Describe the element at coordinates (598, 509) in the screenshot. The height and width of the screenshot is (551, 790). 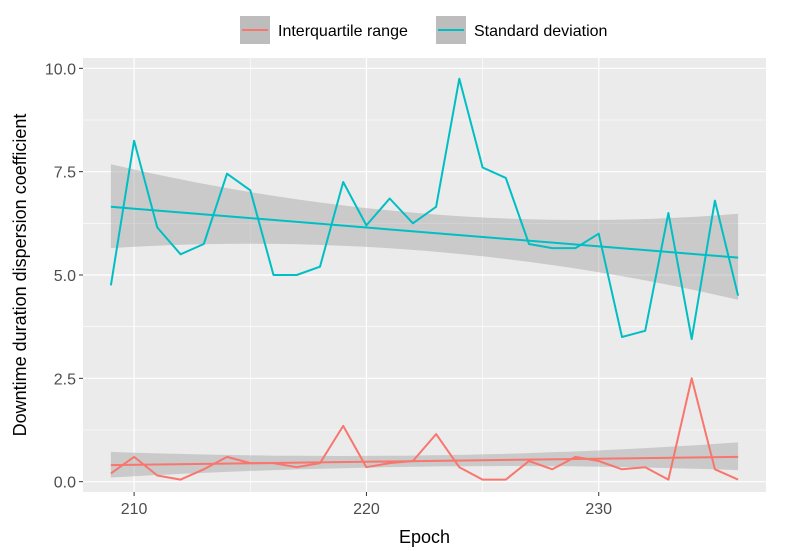
I see `x-tick-label: 230` at that location.